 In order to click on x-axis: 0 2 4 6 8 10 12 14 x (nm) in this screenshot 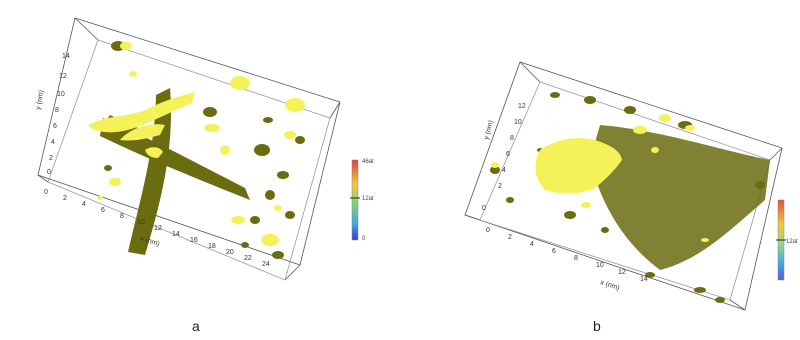, I will do `click(567, 259)`.